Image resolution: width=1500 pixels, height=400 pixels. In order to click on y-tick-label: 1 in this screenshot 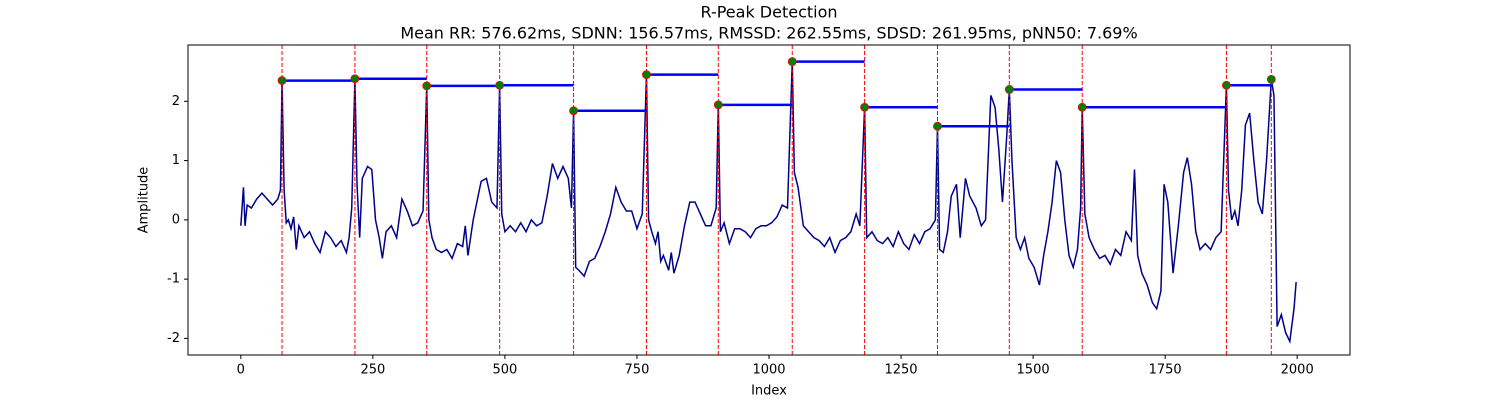, I will do `click(176, 160)`.